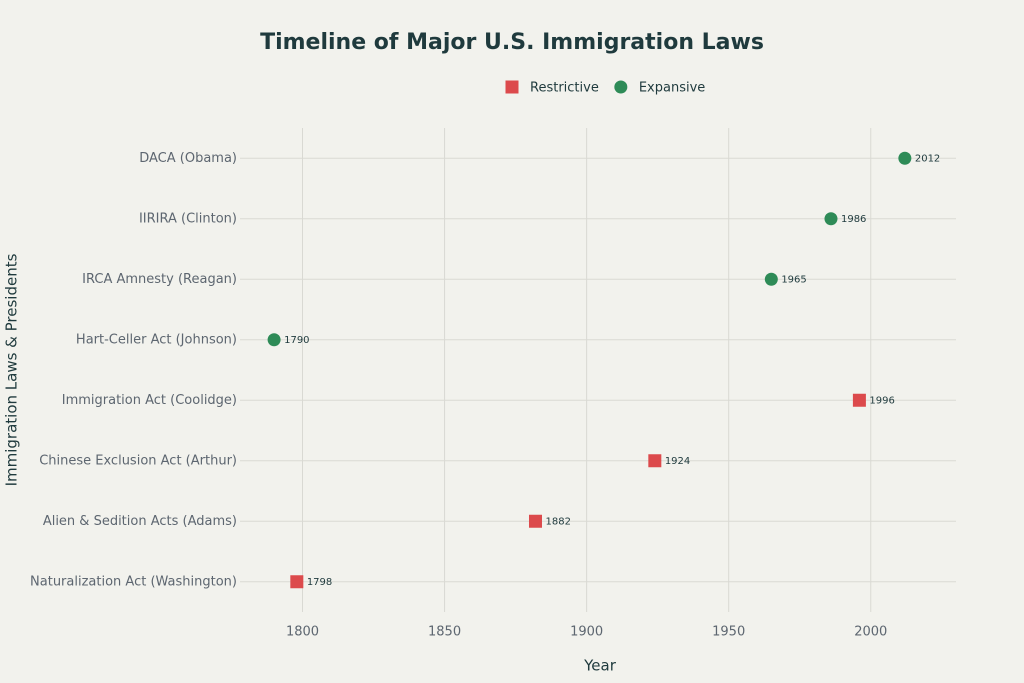 Image resolution: width=1024 pixels, height=683 pixels. What do you see at coordinates (600, 666) in the screenshot?
I see `x-axis-label: Year` at bounding box center [600, 666].